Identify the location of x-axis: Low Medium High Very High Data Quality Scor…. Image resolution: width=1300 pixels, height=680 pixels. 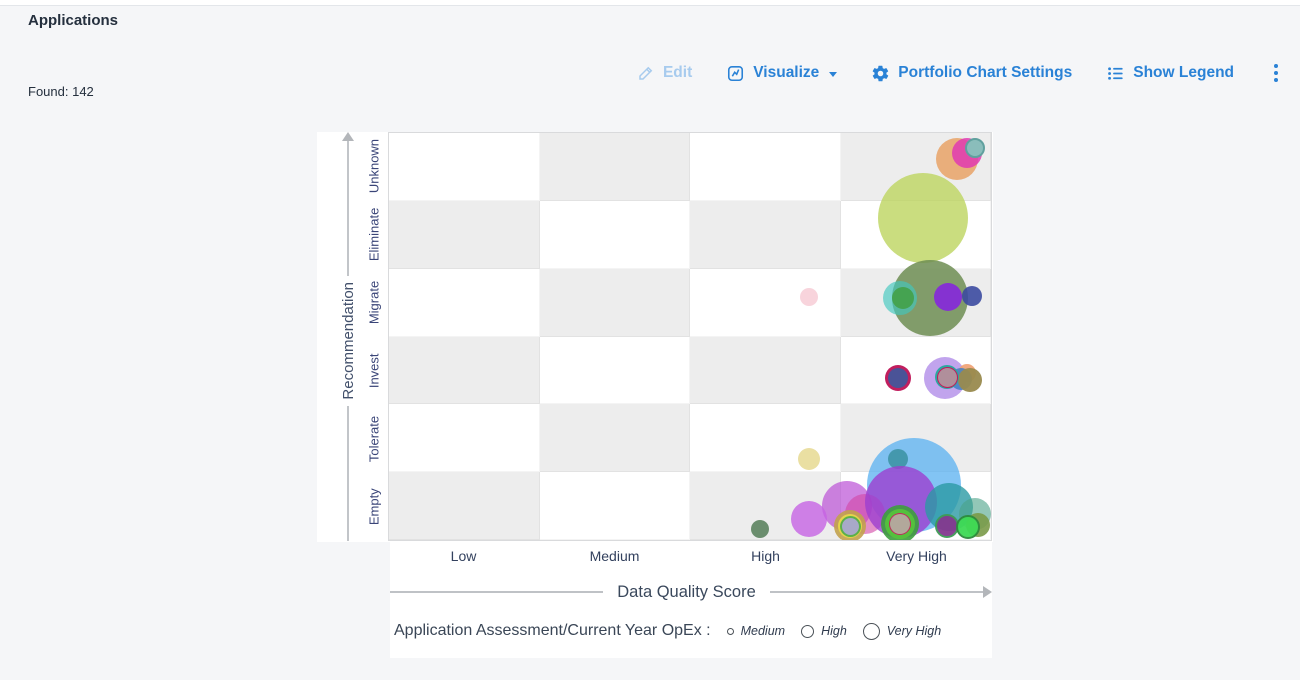
(691, 600).